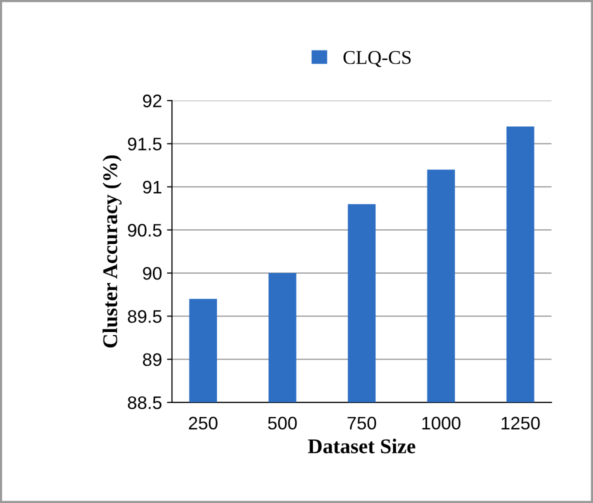 The width and height of the screenshot is (593, 503). I want to click on y-tick-label: 92, so click(152, 101).